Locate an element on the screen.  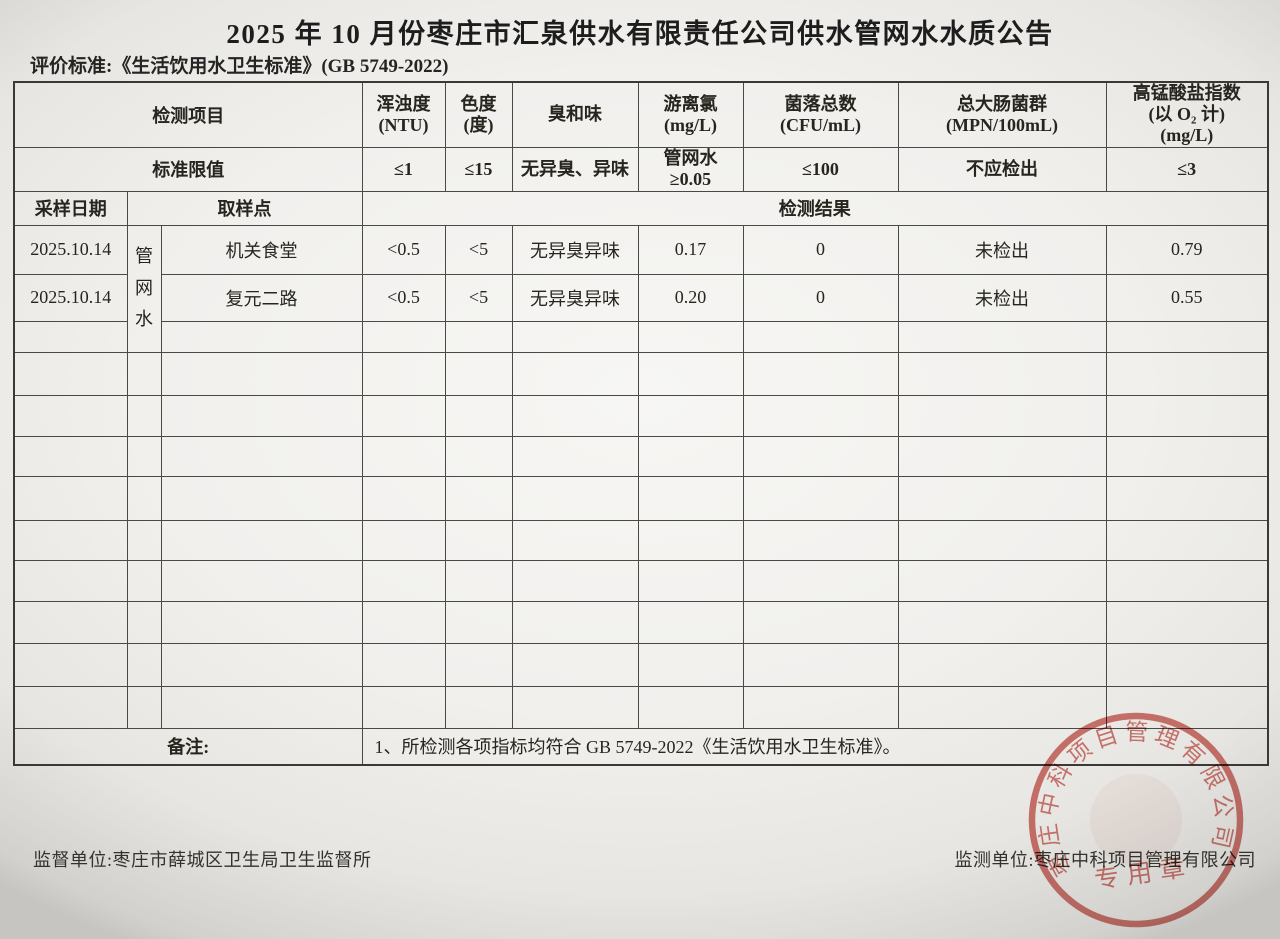
result-label: 检测结果 is located at coordinates (815, 208).